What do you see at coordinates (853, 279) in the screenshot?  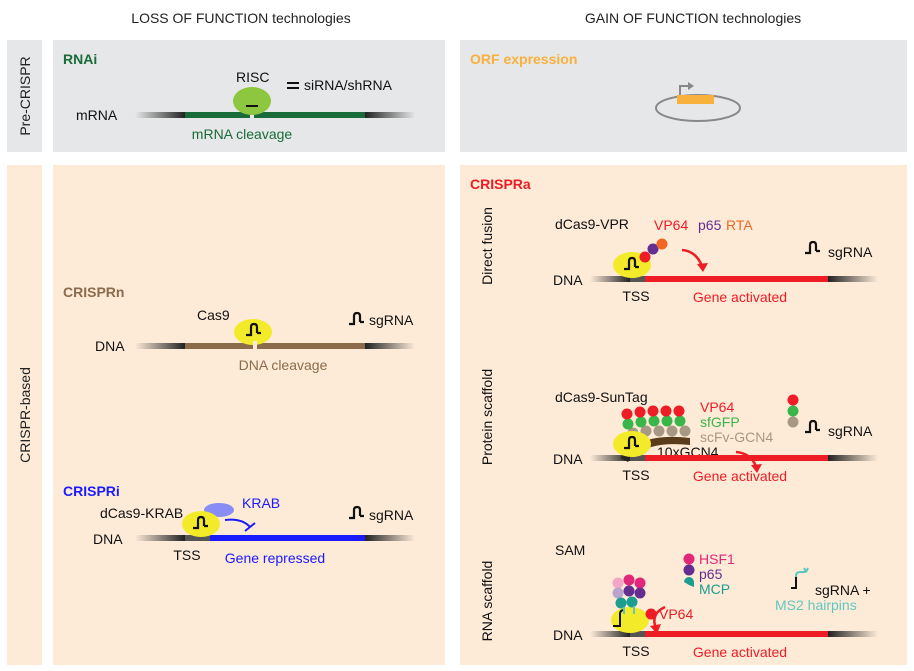 I see `direct-dna-right` at bounding box center [853, 279].